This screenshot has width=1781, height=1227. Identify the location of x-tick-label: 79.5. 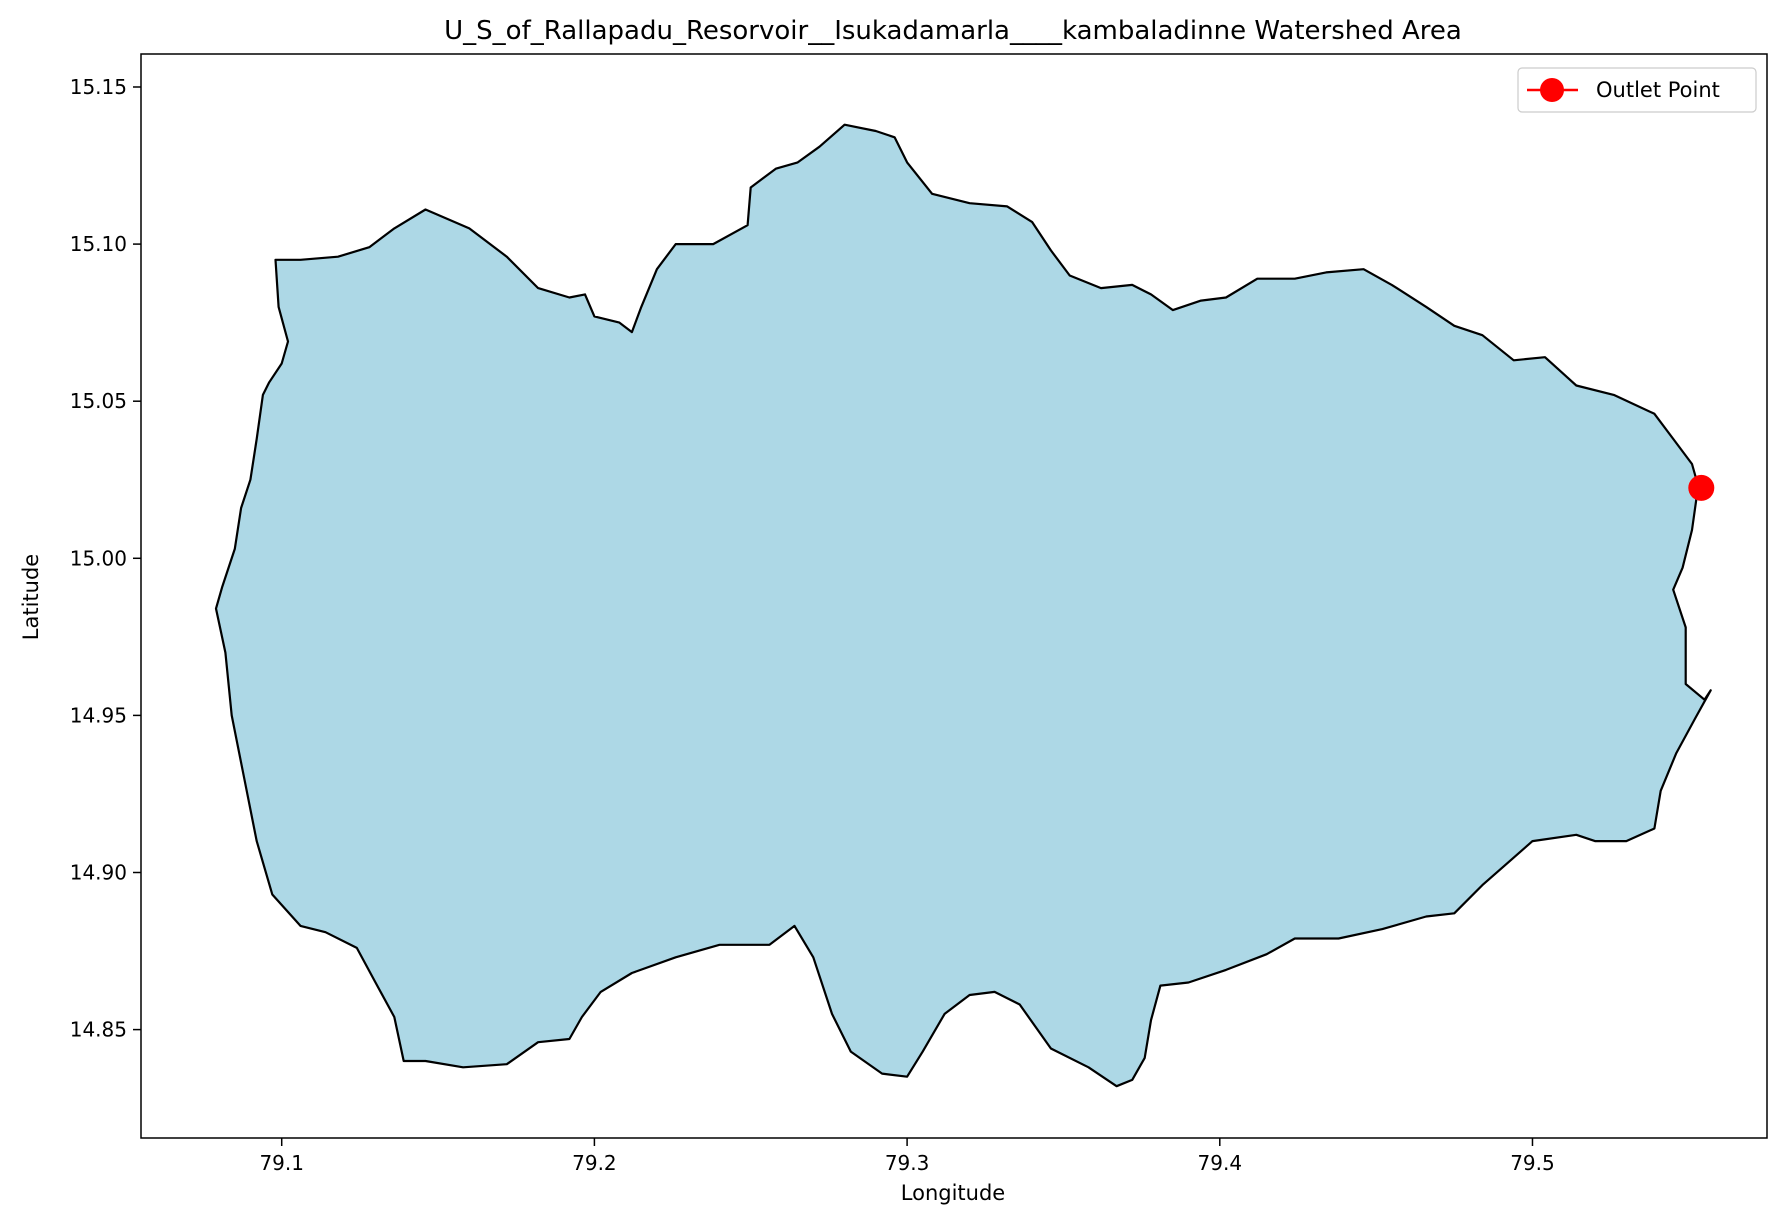
(1532, 1163).